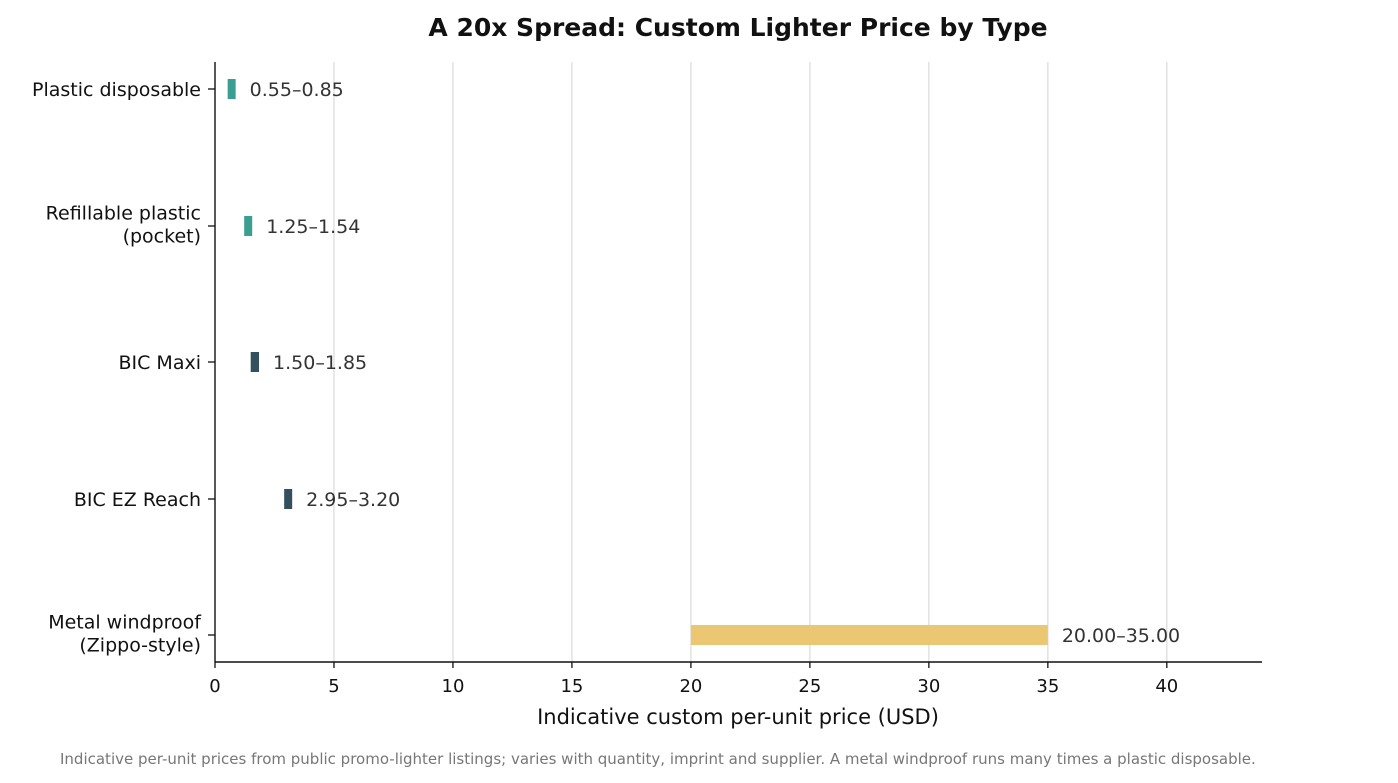  Describe the element at coordinates (690, 686) in the screenshot. I see `x-tick-label: 20` at that location.